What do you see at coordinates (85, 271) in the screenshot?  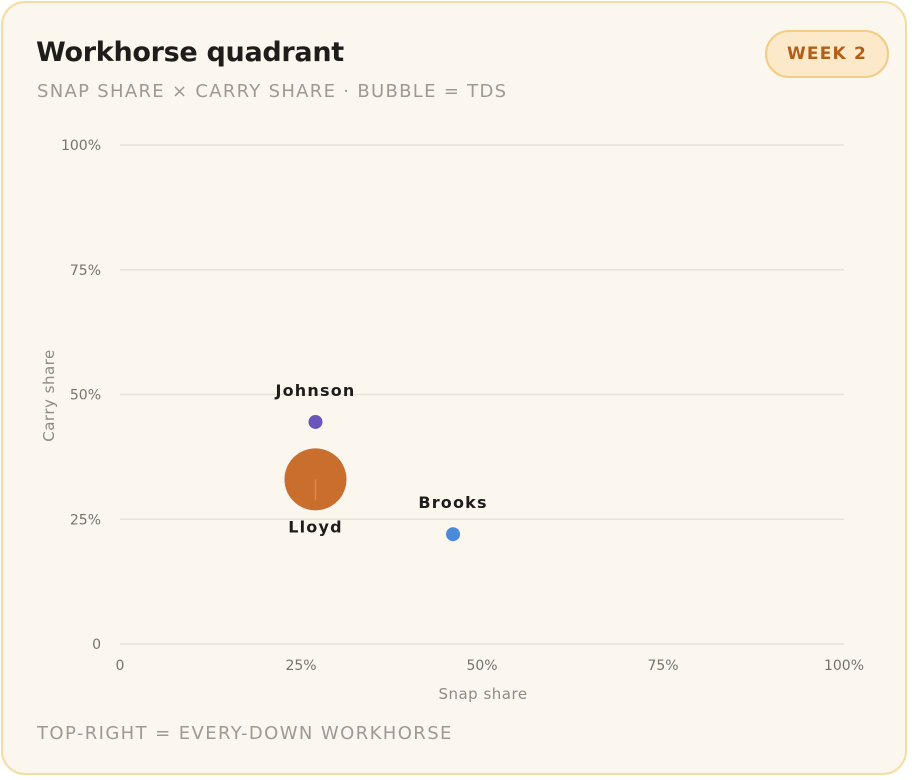 I see `y-tick-label-75: 75%` at bounding box center [85, 271].